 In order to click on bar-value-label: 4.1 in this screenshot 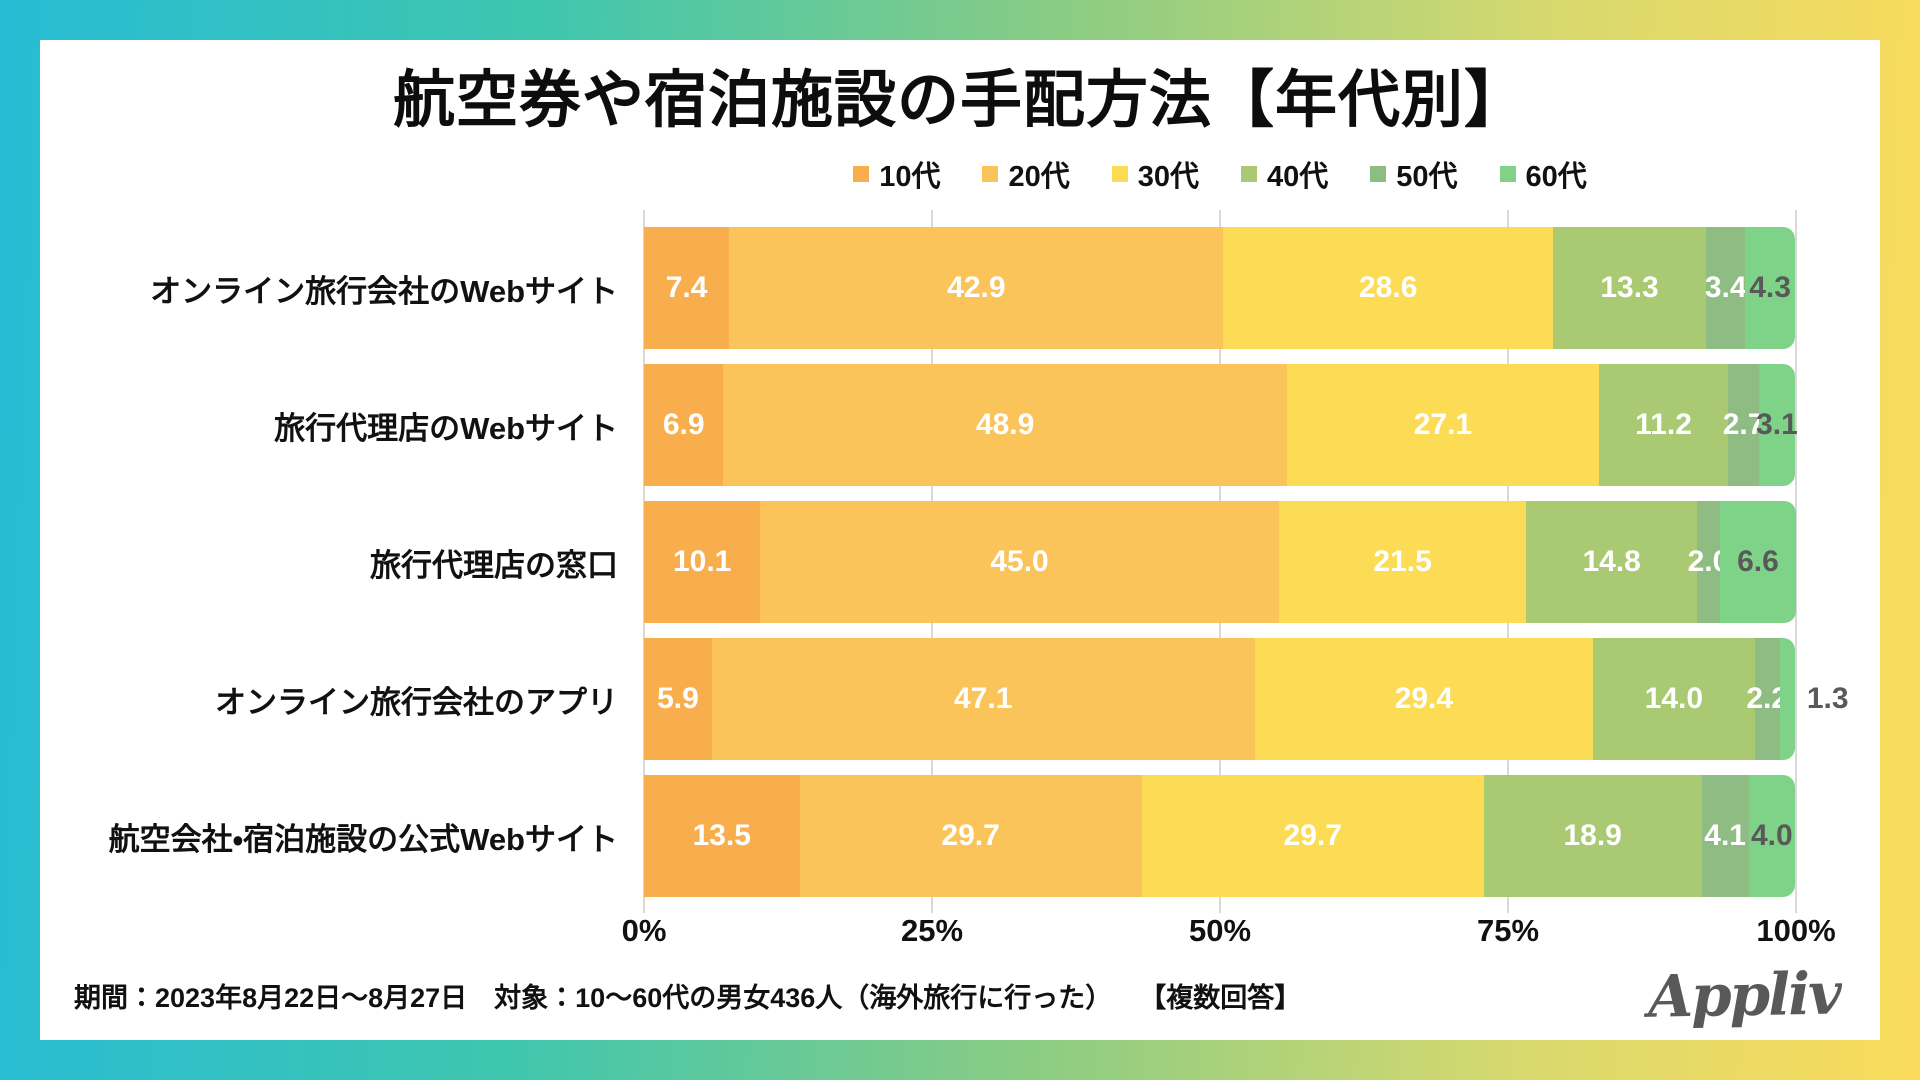, I will do `click(1725, 836)`.